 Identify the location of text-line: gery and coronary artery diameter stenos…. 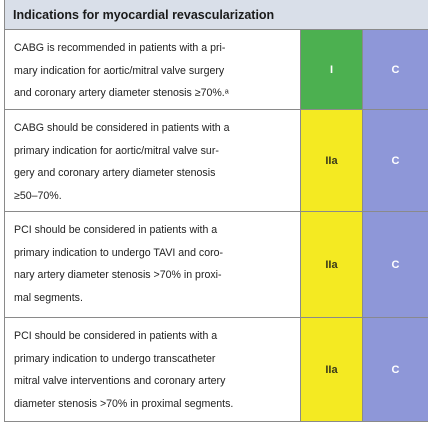
(115, 173).